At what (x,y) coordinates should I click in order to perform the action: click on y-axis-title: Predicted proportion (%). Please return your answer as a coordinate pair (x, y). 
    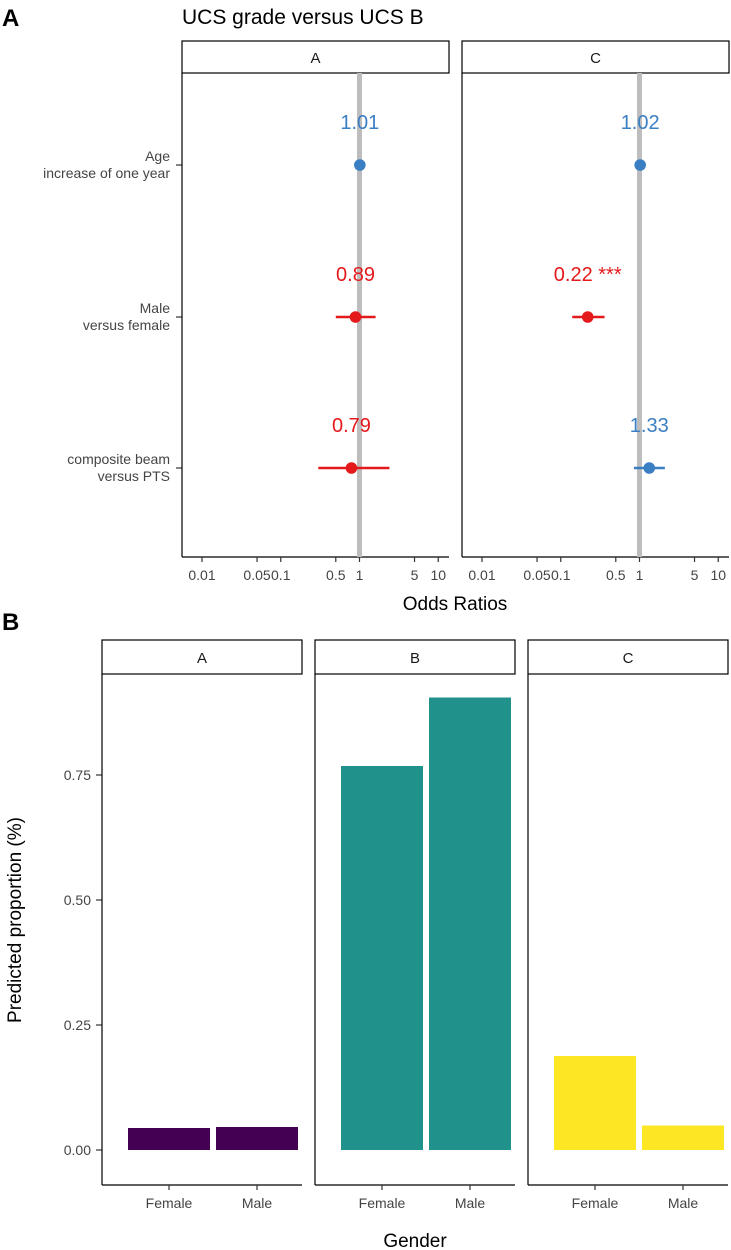
    Looking at the image, I should click on (15, 920).